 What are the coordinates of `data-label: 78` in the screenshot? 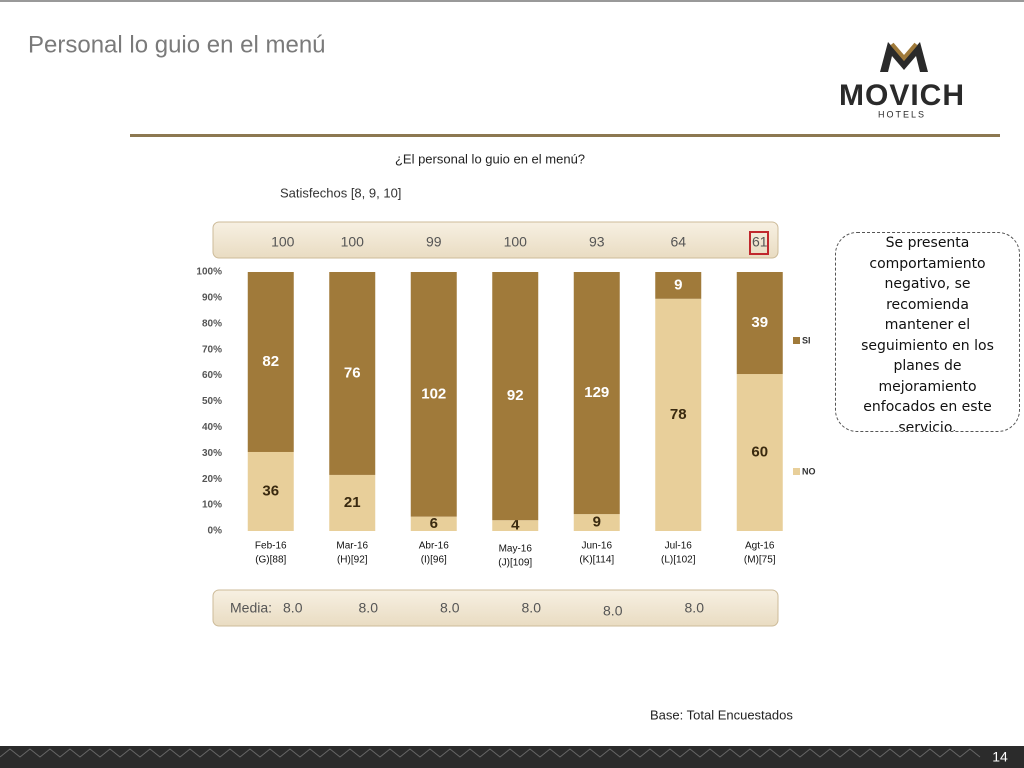 It's located at (678, 414).